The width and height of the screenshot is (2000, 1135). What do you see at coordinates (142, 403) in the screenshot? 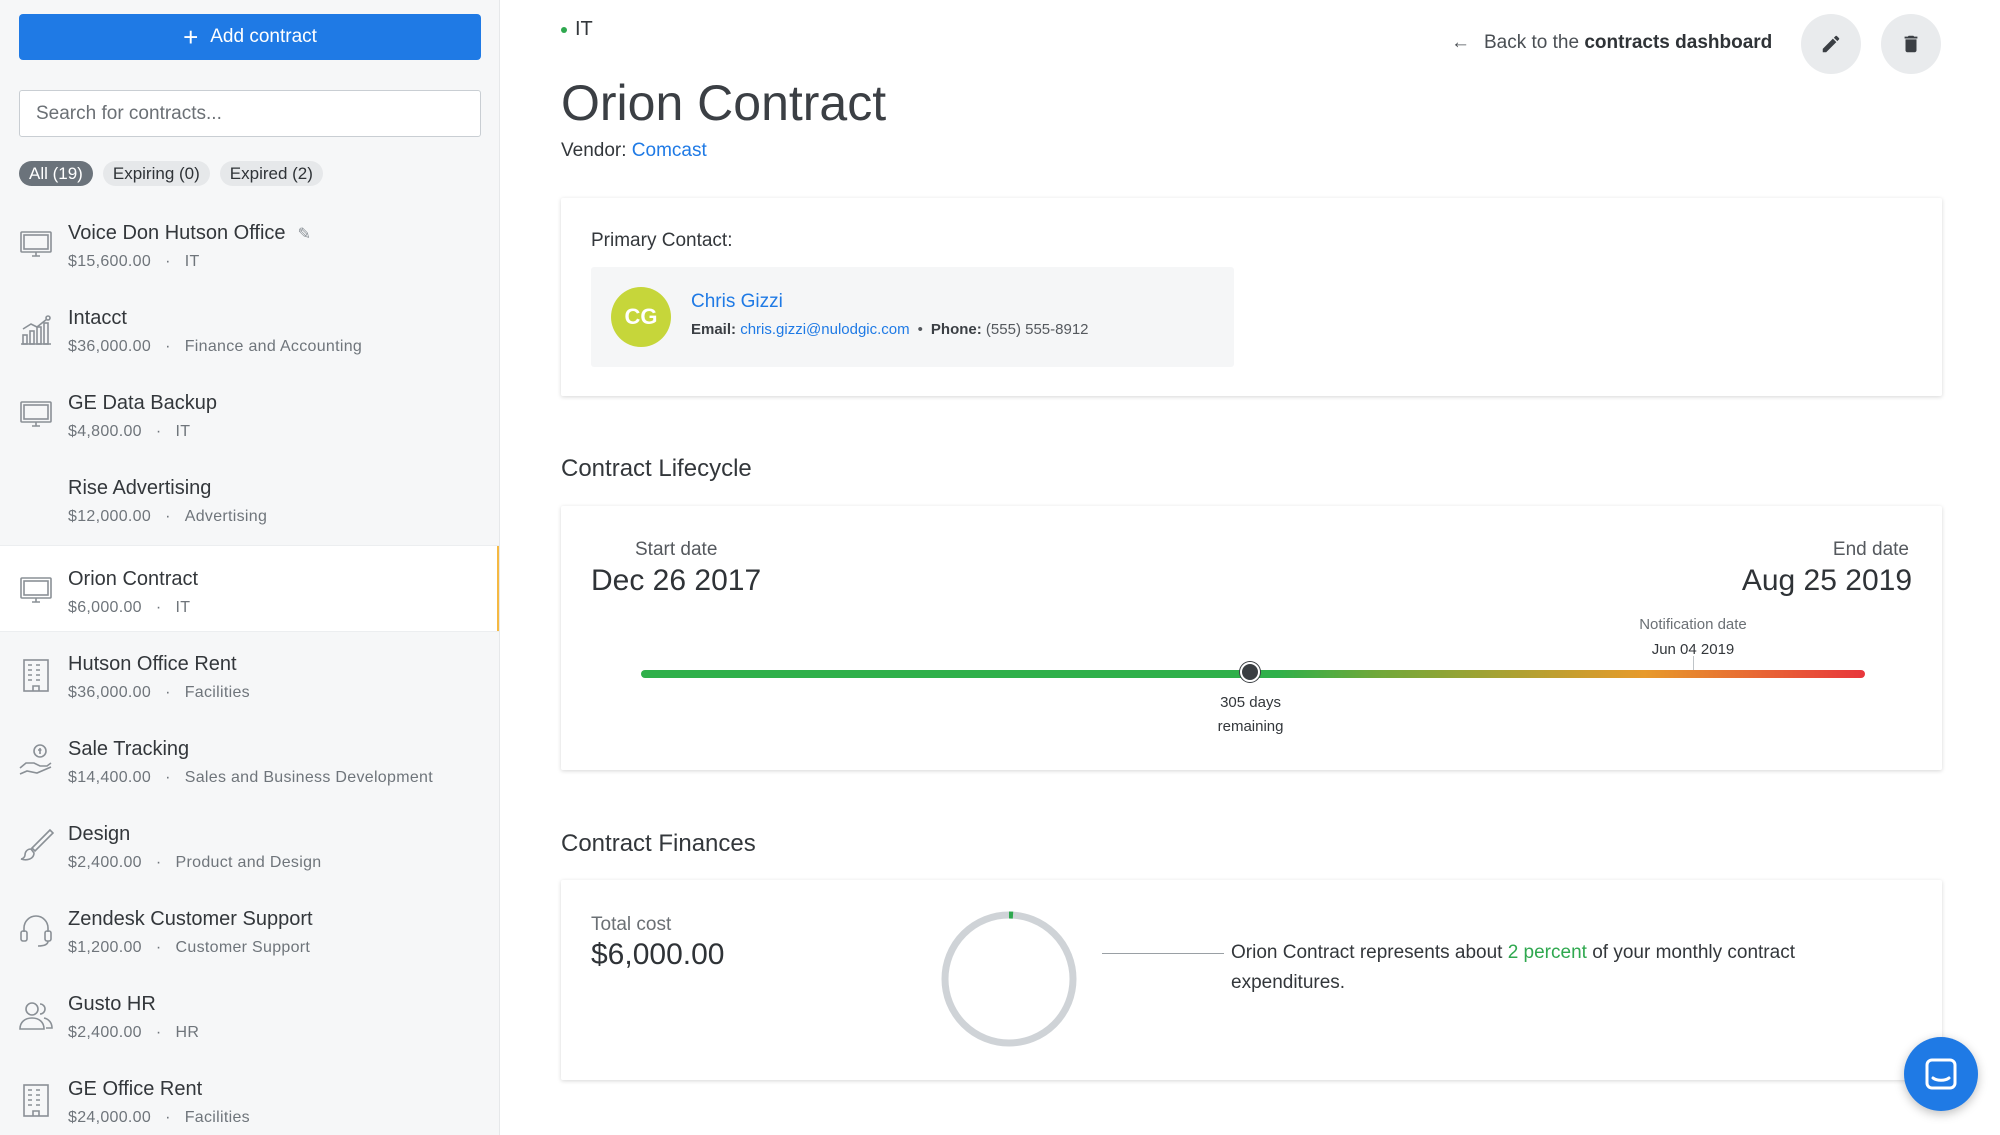
I see `contract-title: GE Data Backup` at bounding box center [142, 403].